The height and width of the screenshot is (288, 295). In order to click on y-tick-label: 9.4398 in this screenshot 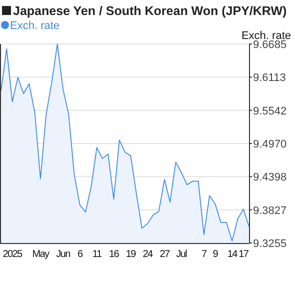, I will do `click(270, 178)`.